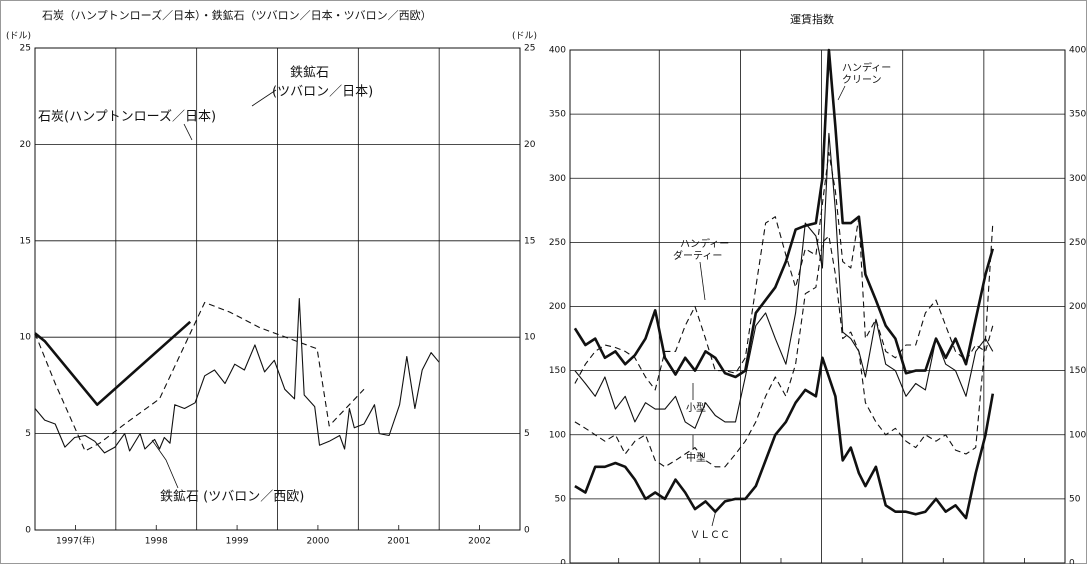 Image resolution: width=1087 pixels, height=564 pixels. I want to click on chart-title: 運賃指数, so click(812, 19).